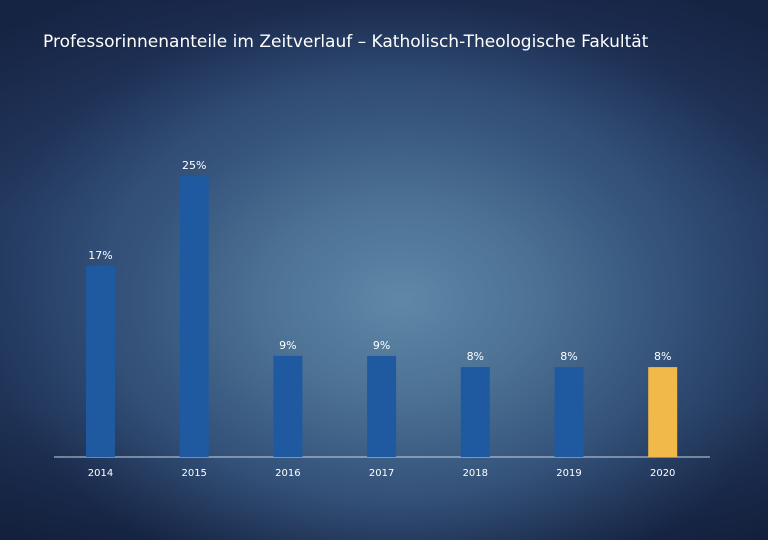 This screenshot has height=540, width=768. Describe the element at coordinates (475, 473) in the screenshot. I see `x-tick-label-2018: 2018` at that location.